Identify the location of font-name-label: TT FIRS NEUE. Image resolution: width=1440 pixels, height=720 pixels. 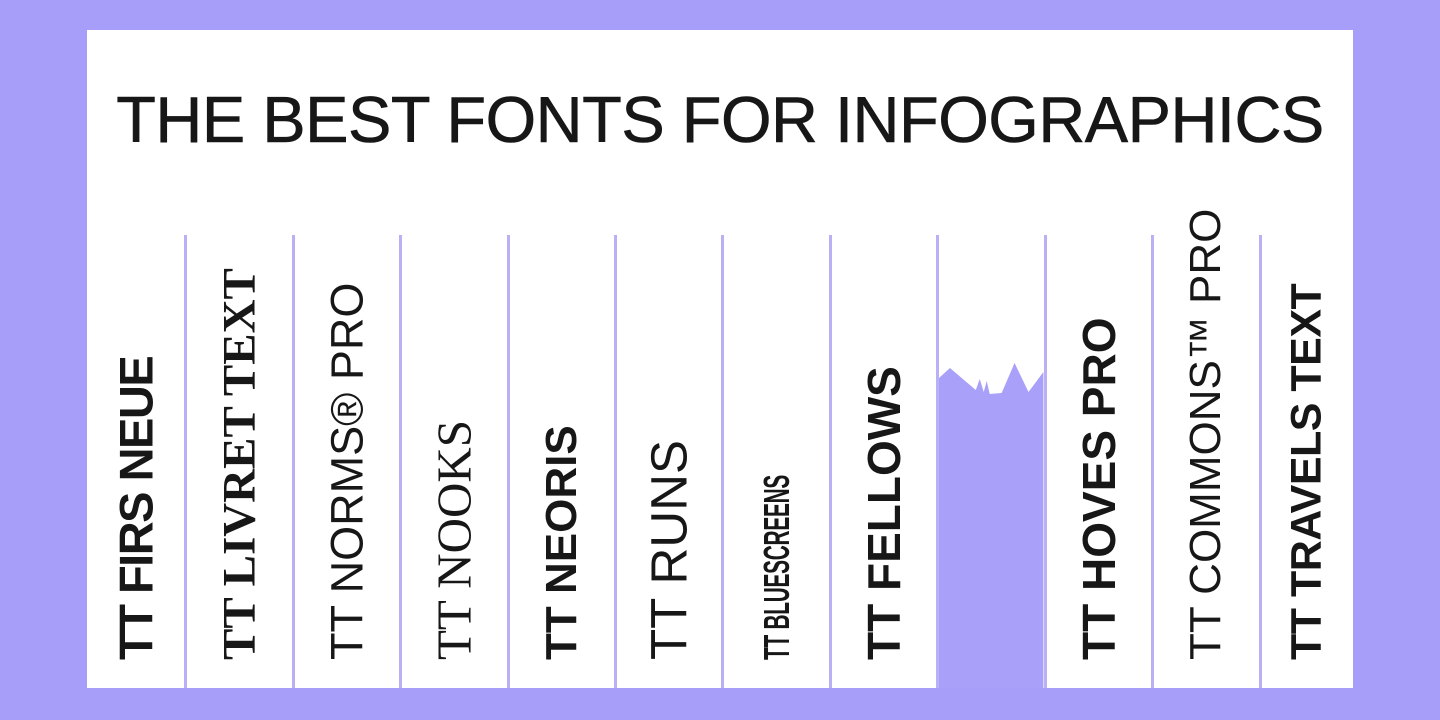
(136, 508).